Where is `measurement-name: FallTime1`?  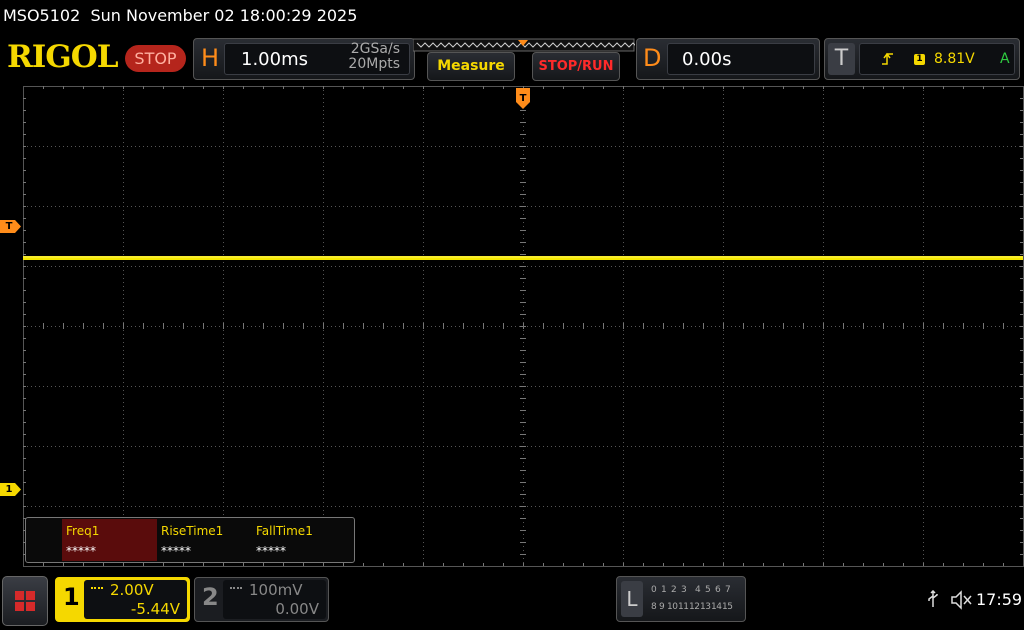 measurement-name: FallTime1 is located at coordinates (284, 531).